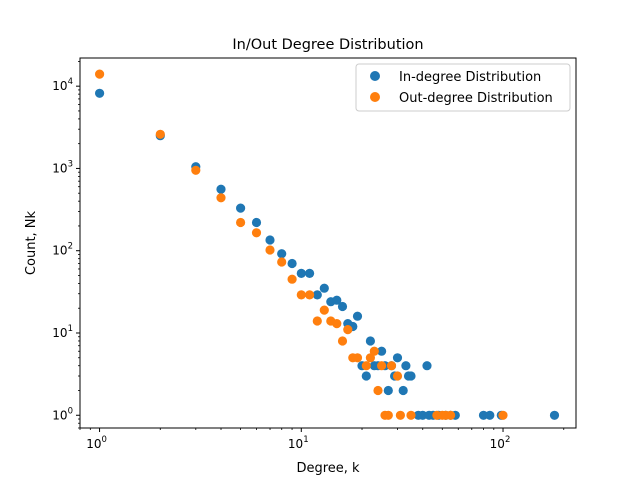 This screenshot has height=484, width=640. Describe the element at coordinates (298, 443) in the screenshot. I see `x-tick-label: 10¹` at that location.